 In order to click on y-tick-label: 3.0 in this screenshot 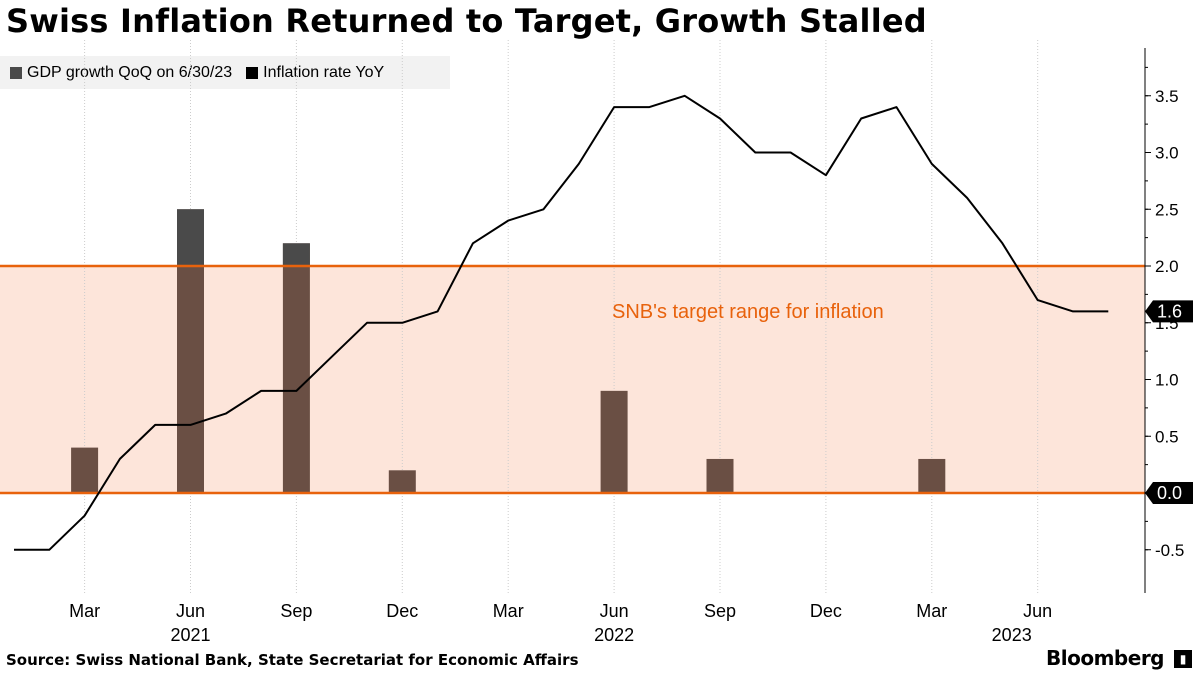, I will do `click(1167, 153)`.